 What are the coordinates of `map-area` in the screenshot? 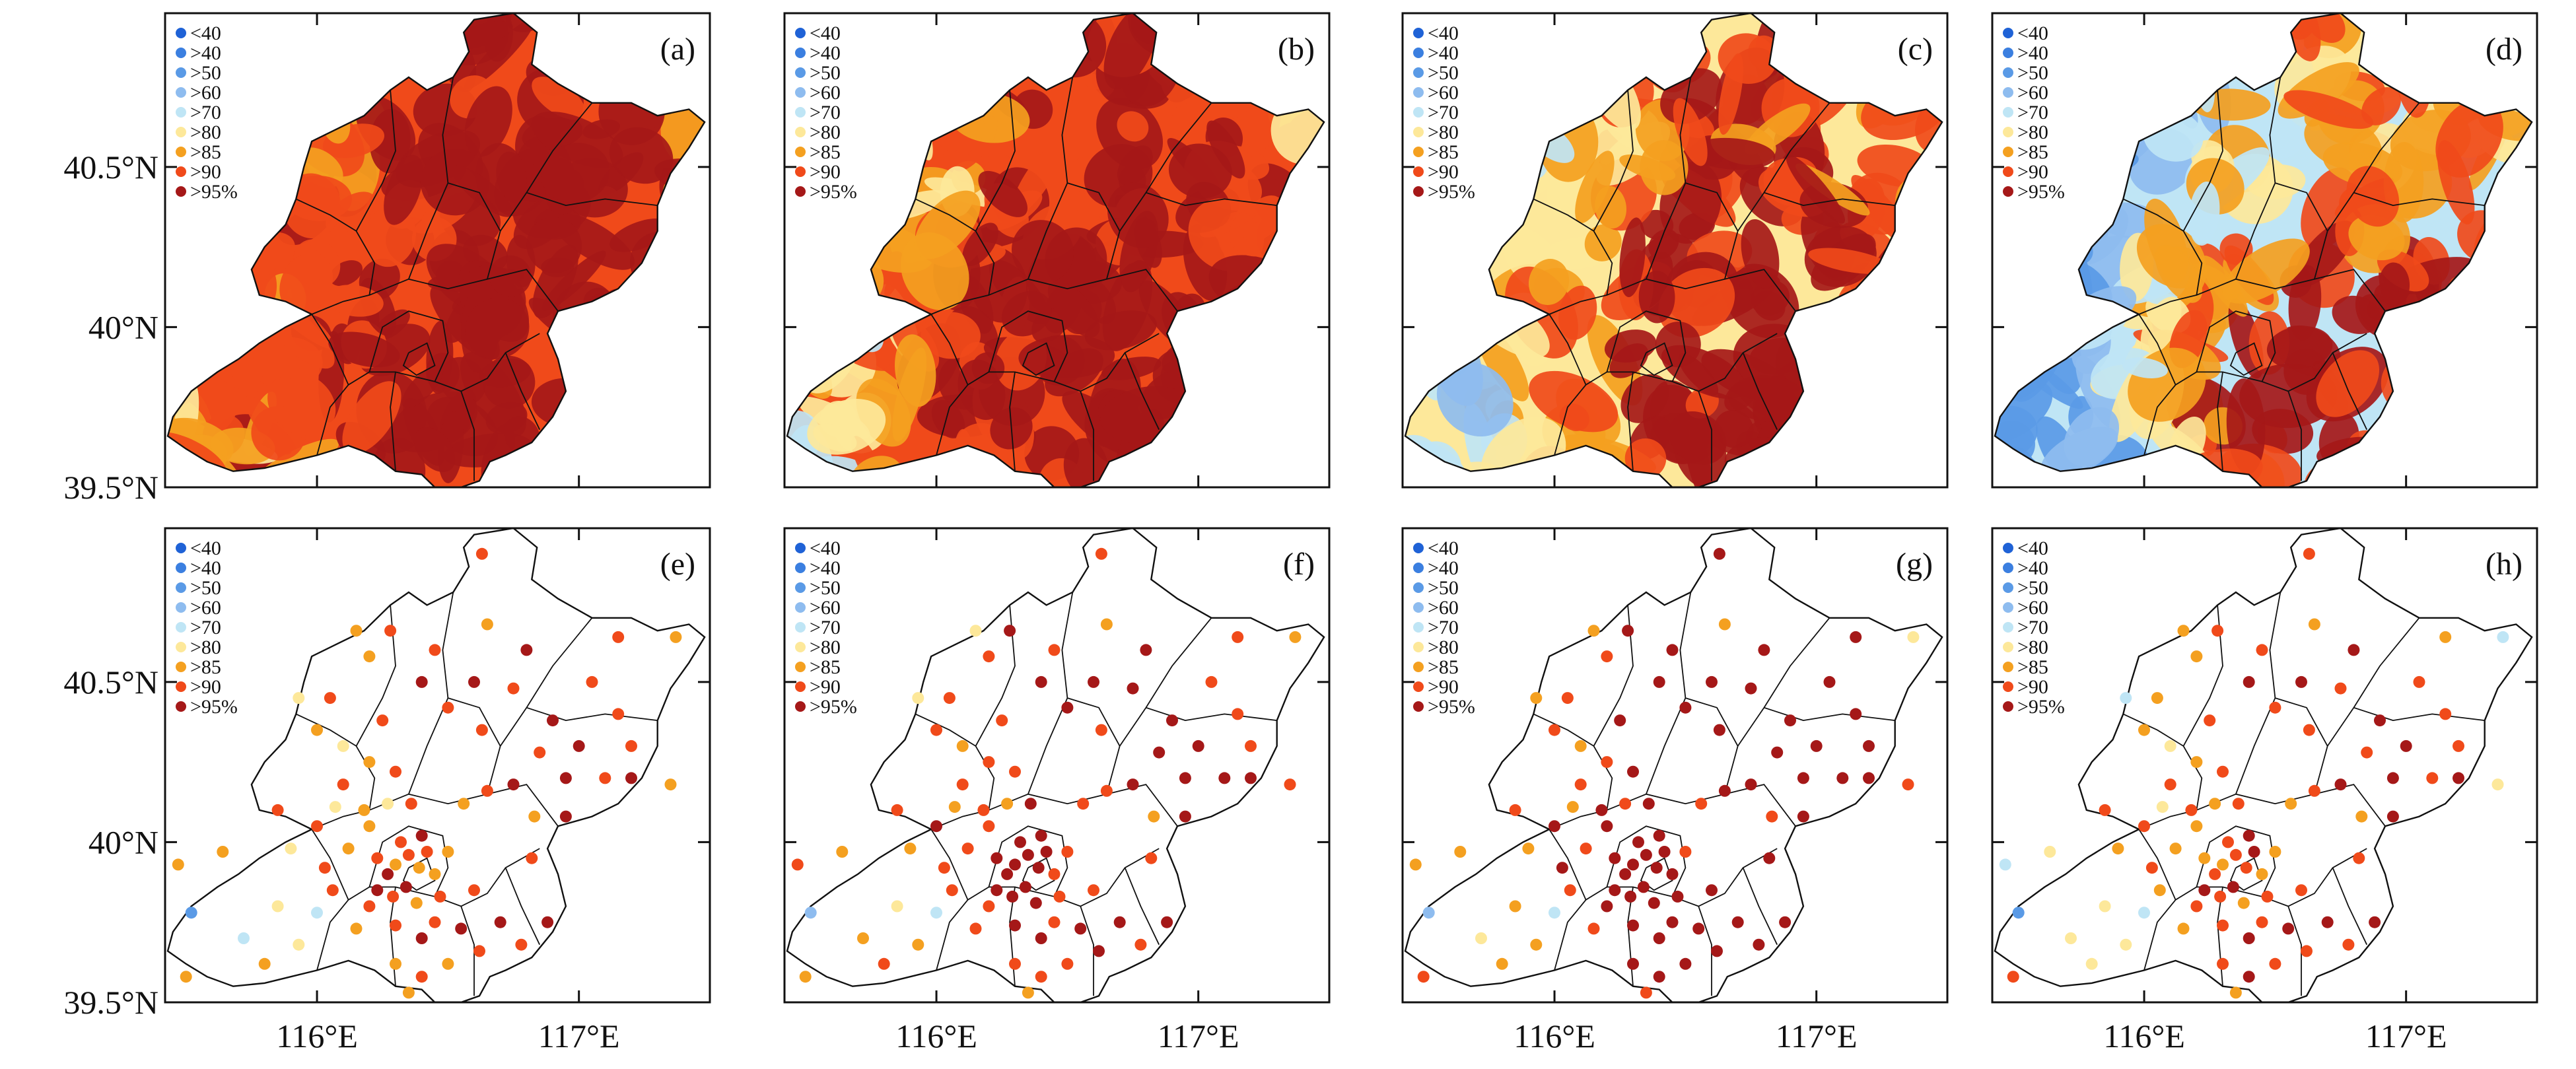 It's located at (1056, 765).